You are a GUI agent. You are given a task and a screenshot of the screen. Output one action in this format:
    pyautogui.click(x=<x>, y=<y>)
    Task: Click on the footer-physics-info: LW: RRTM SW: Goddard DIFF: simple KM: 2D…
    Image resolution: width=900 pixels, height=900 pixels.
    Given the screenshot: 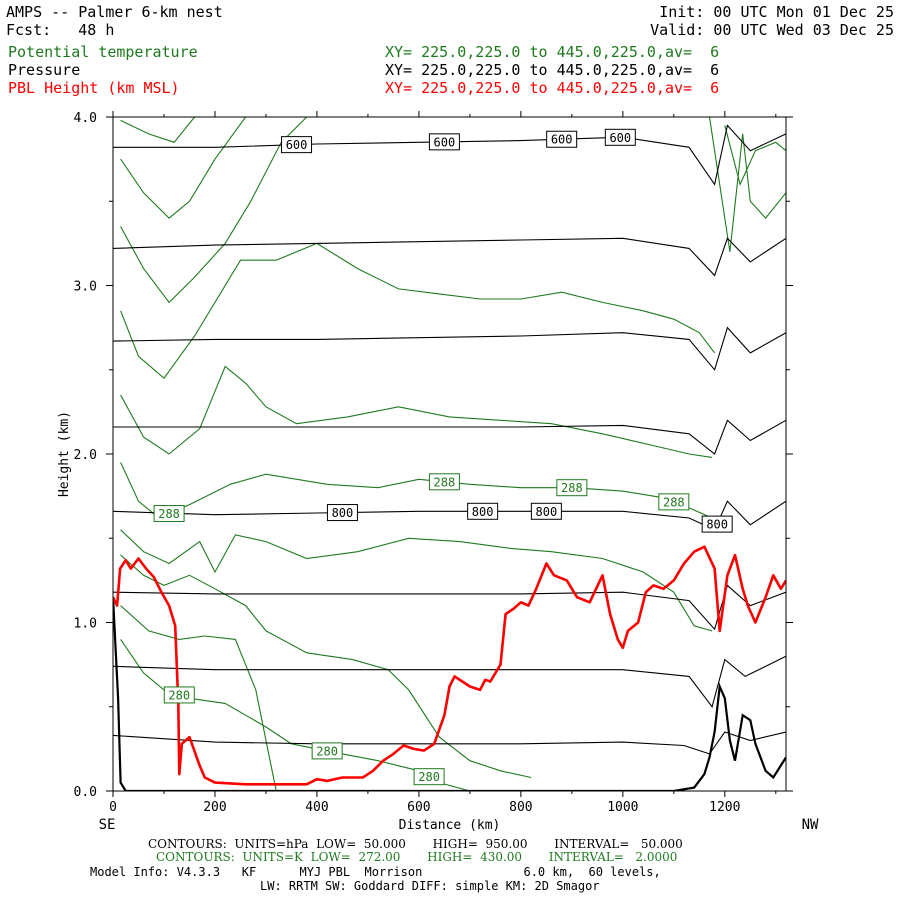 What is the action you would take?
    pyautogui.click(x=430, y=886)
    